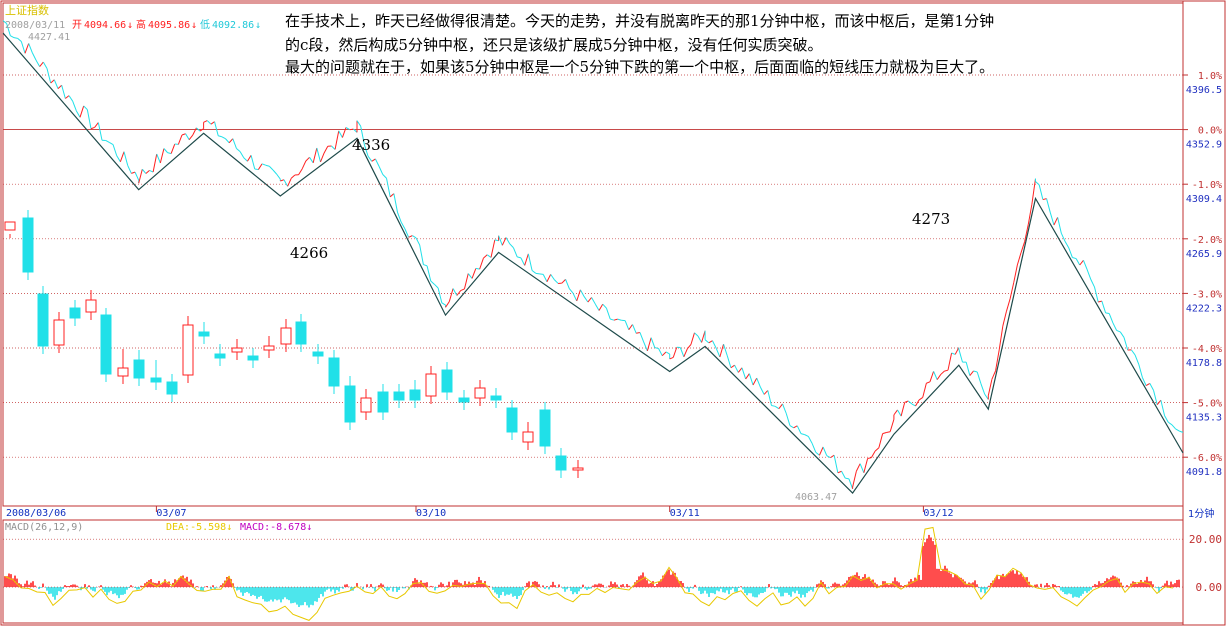 The image size is (1226, 626). I want to click on open-label: 开, so click(77, 25).